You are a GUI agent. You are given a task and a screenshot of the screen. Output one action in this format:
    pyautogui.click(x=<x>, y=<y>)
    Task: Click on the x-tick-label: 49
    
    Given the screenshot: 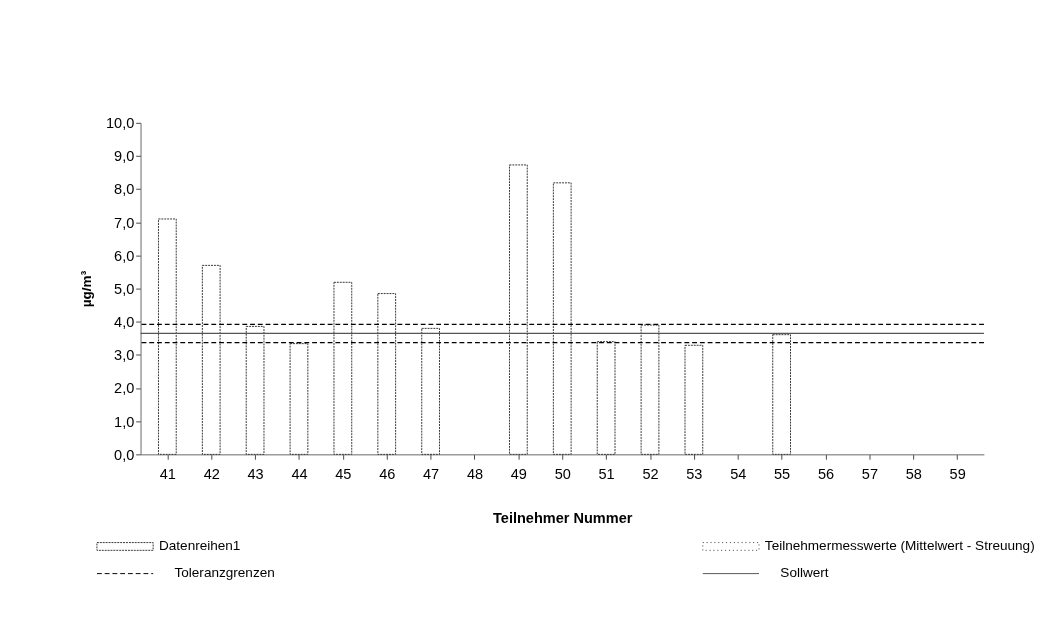 What is the action you would take?
    pyautogui.click(x=518, y=474)
    